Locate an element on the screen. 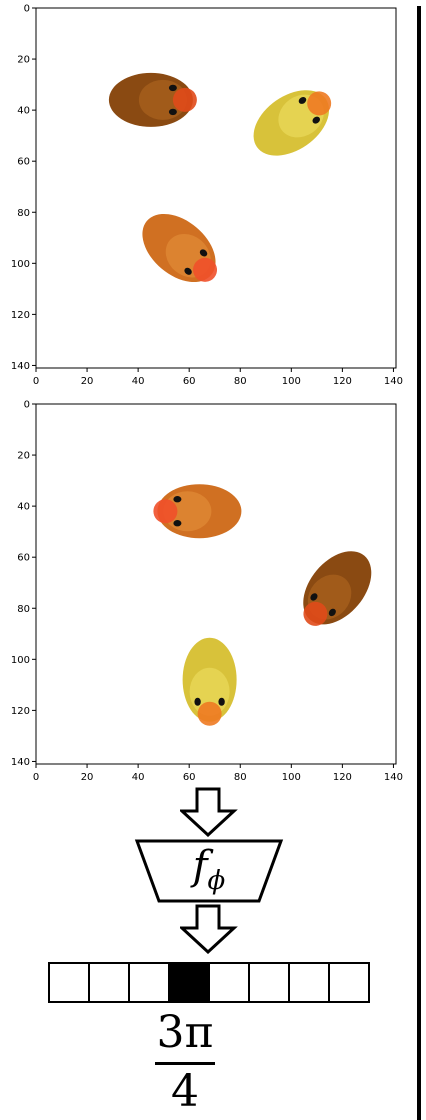 The width and height of the screenshot is (426, 1120). output-angle-fraction: 3π 4 is located at coordinates (185, 1062).